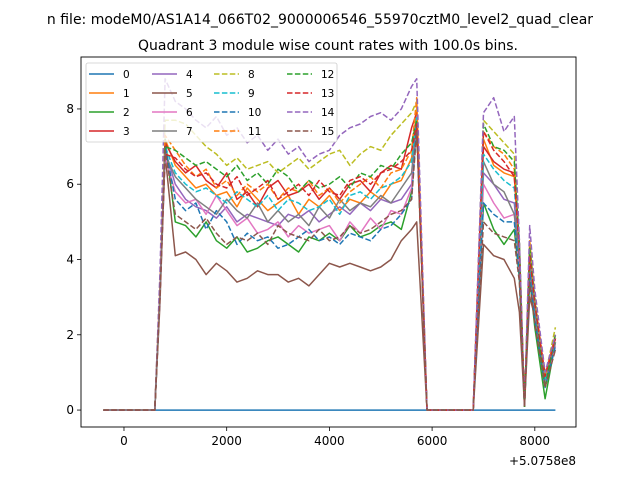 The image size is (640, 484). I want to click on x-tick-label: 8000, so click(535, 441).